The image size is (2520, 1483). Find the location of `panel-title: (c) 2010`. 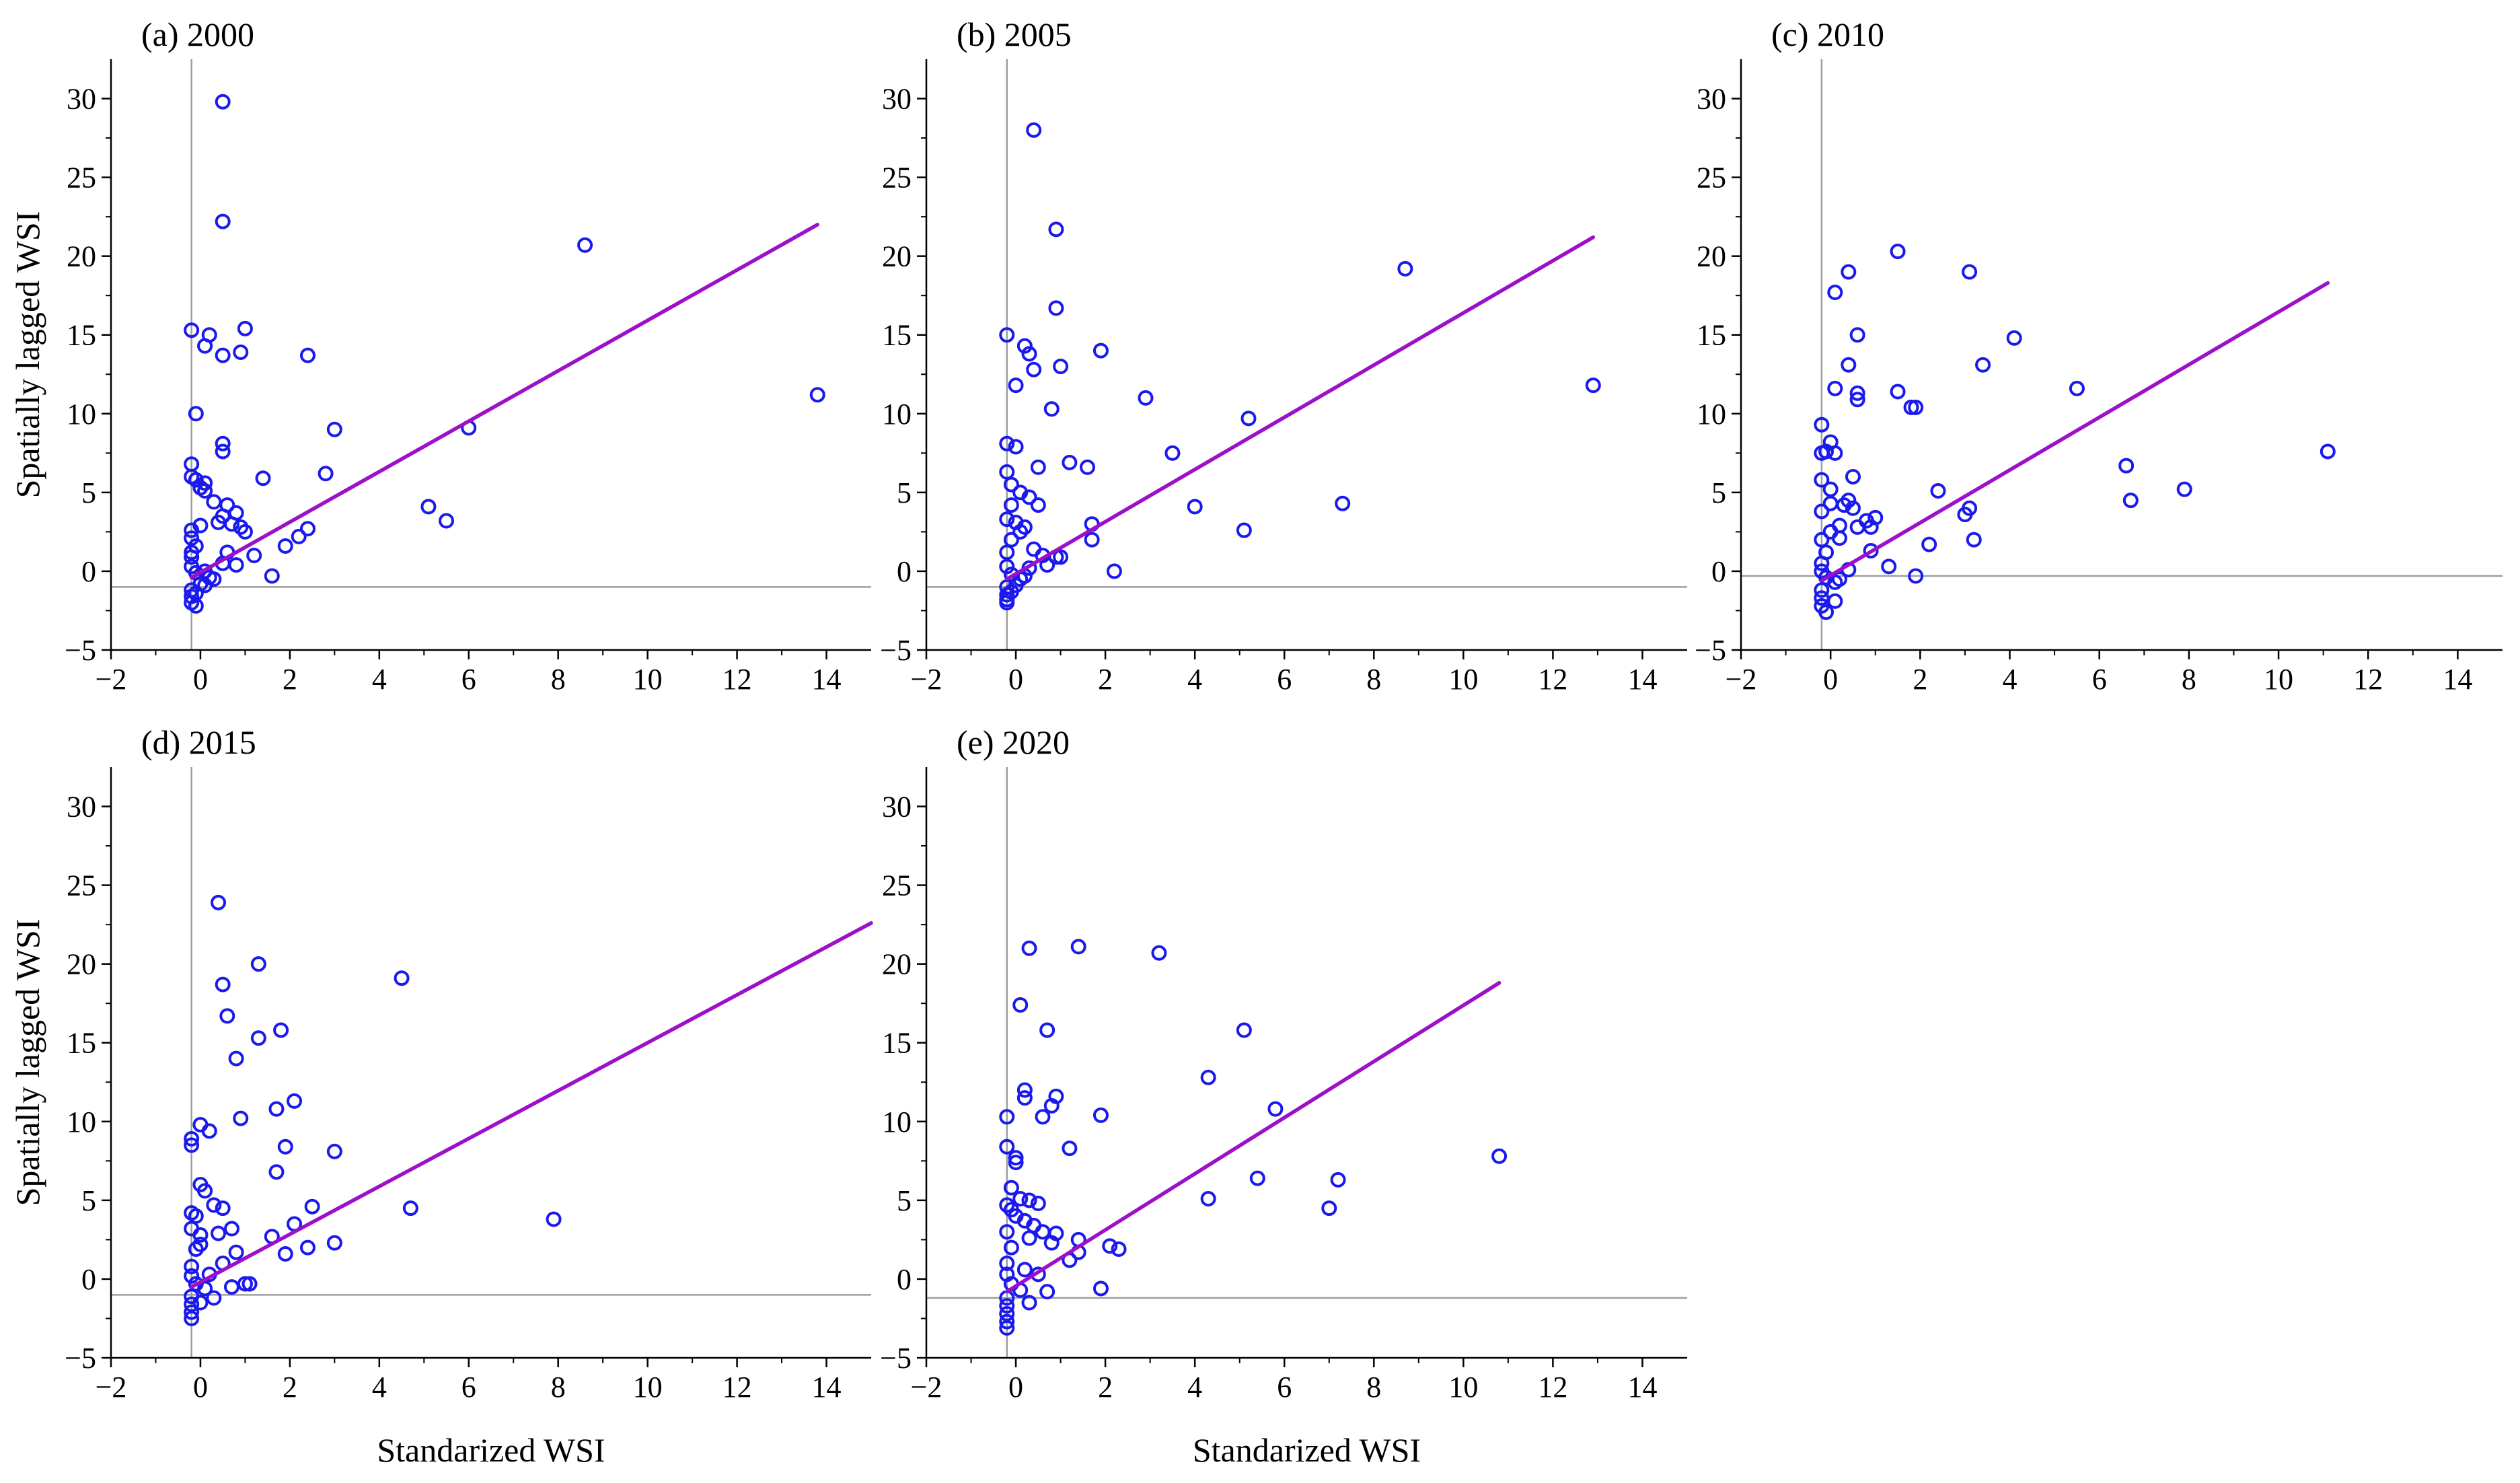

panel-title: (c) 2010 is located at coordinates (1828, 34).